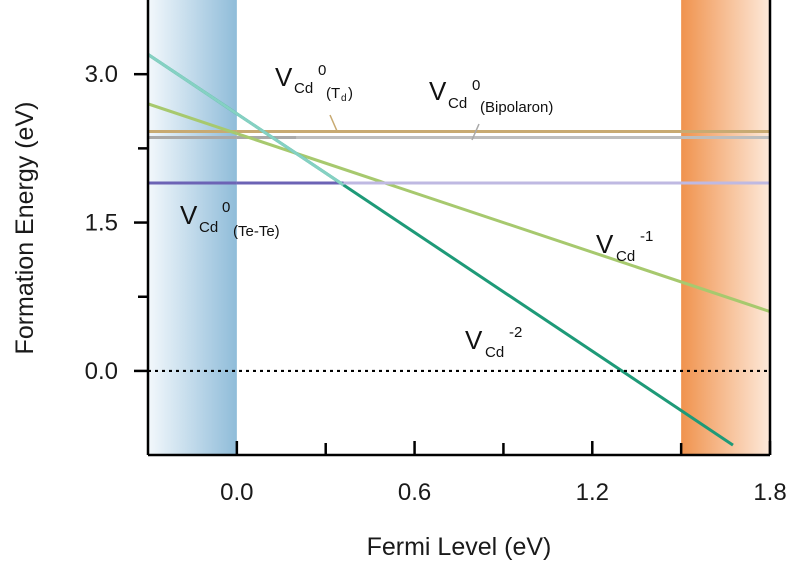  What do you see at coordinates (493, 342) in the screenshot?
I see `label-vcd-2: V Cd -2` at bounding box center [493, 342].